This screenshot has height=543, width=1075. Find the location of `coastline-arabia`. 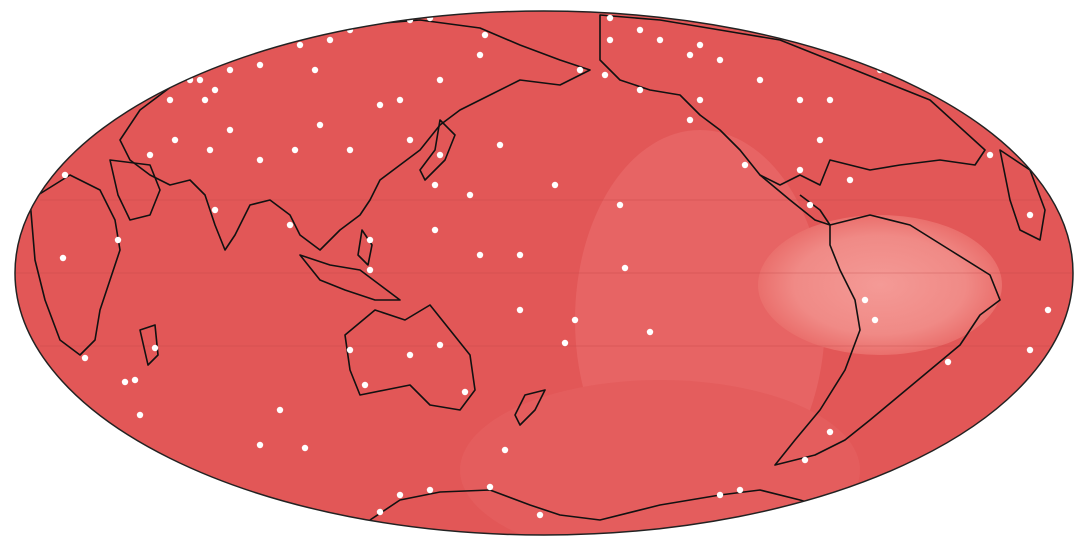

coastline-arabia is located at coordinates (135, 190).